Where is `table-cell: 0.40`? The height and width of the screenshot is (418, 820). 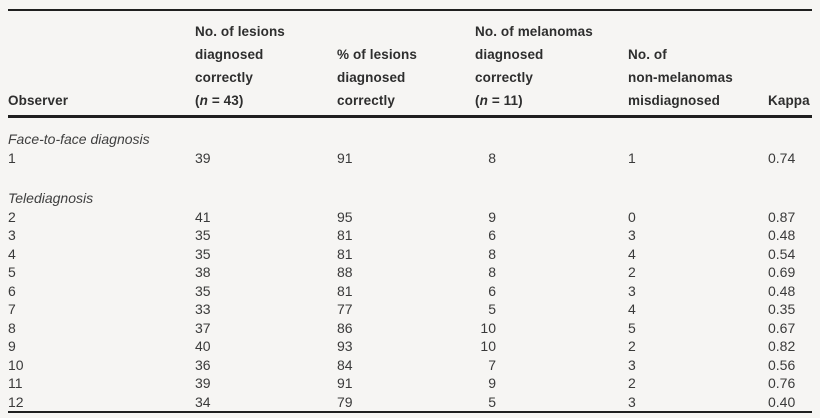
table-cell: 0.40 is located at coordinates (782, 401).